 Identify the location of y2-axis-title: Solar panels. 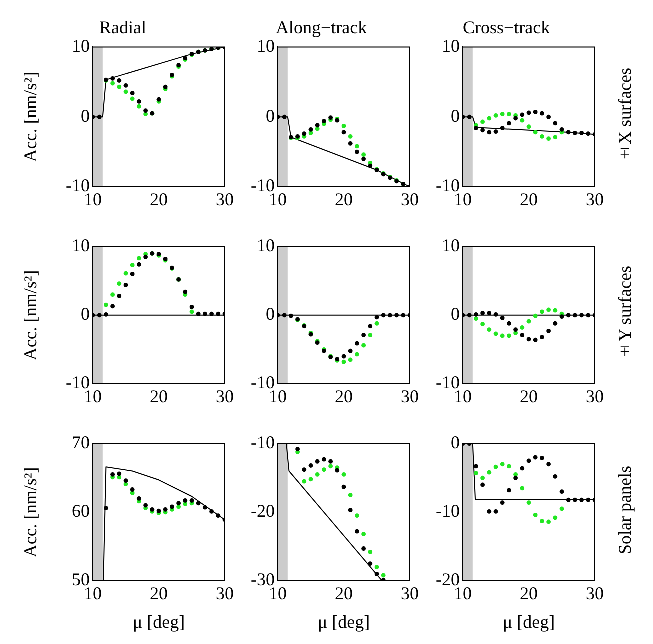
(625, 510).